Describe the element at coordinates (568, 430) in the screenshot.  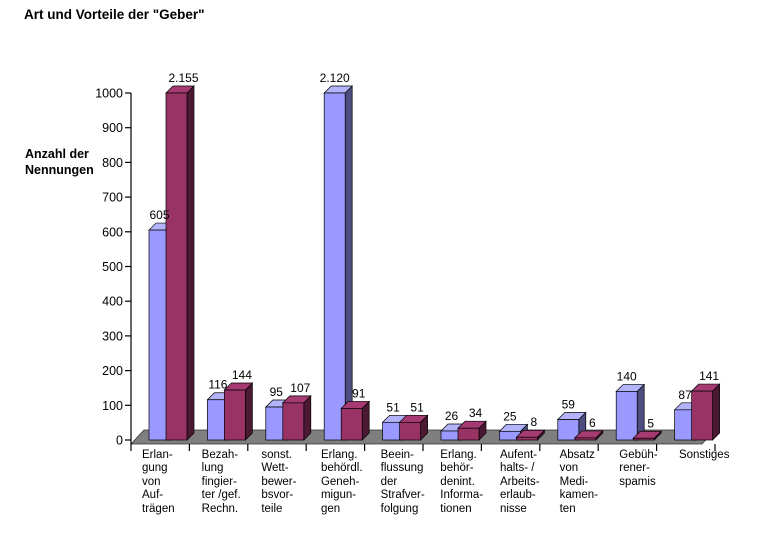
I see `bar-blue-cat7` at that location.